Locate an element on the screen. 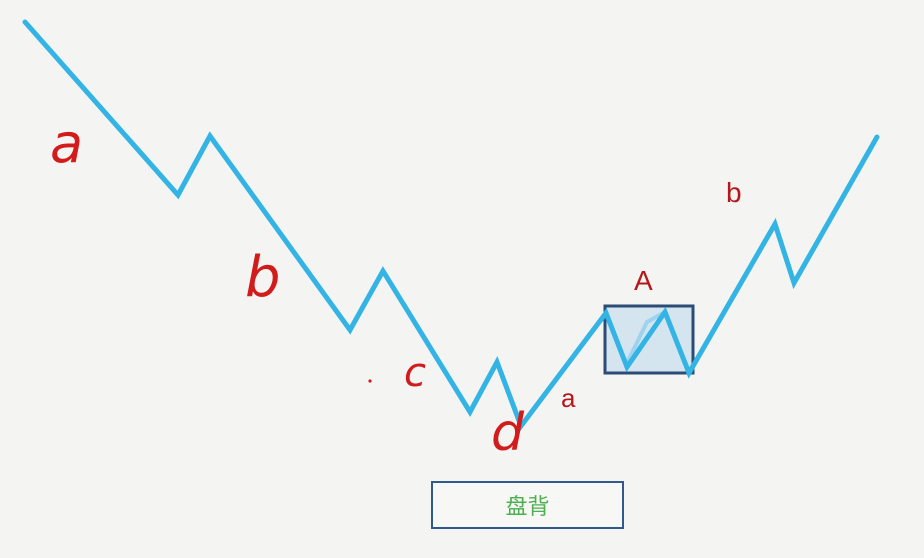 The image size is (924, 558). caption-text: 盘背 is located at coordinates (527, 507).